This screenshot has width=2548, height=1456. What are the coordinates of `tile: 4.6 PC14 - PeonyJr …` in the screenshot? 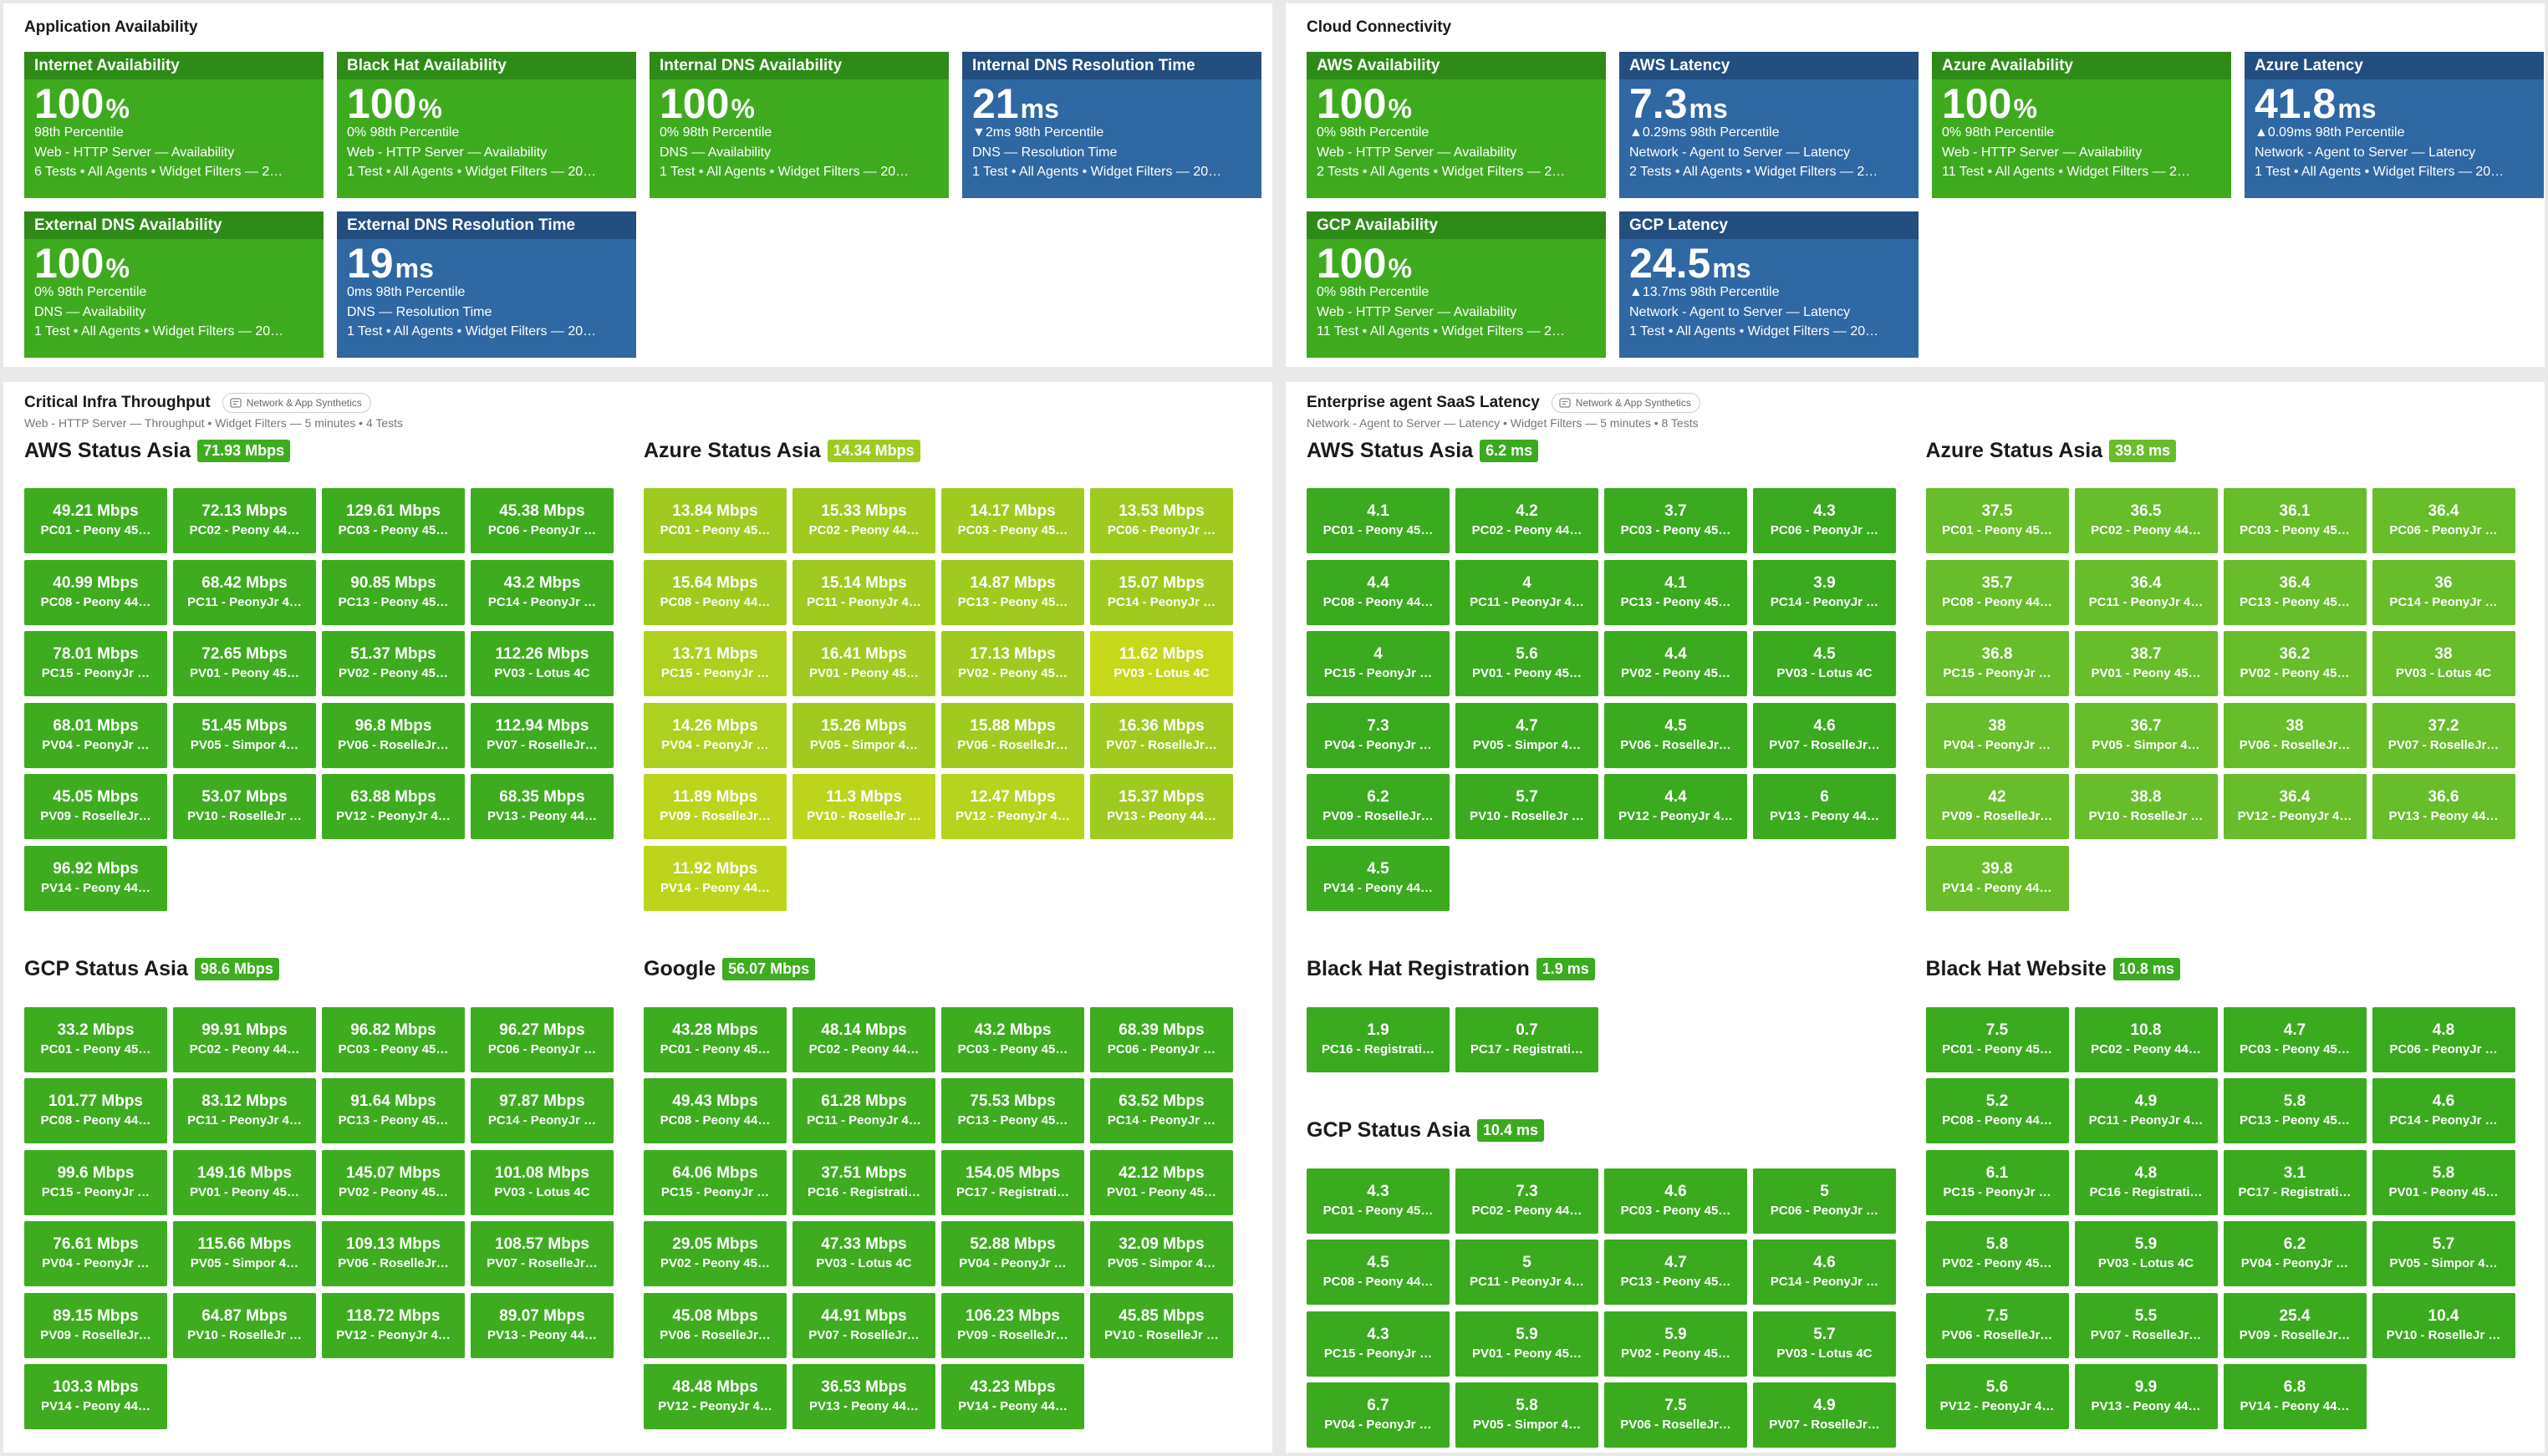 It's located at (2444, 1110).